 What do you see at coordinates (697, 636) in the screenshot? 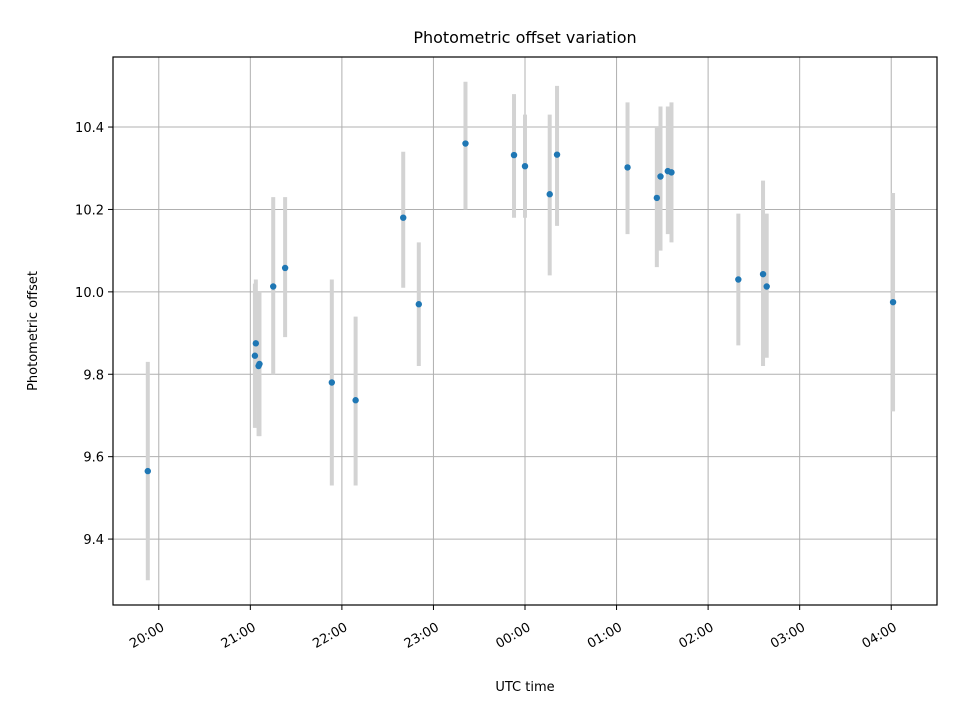
I see `x-tick-label: 02:00` at bounding box center [697, 636].